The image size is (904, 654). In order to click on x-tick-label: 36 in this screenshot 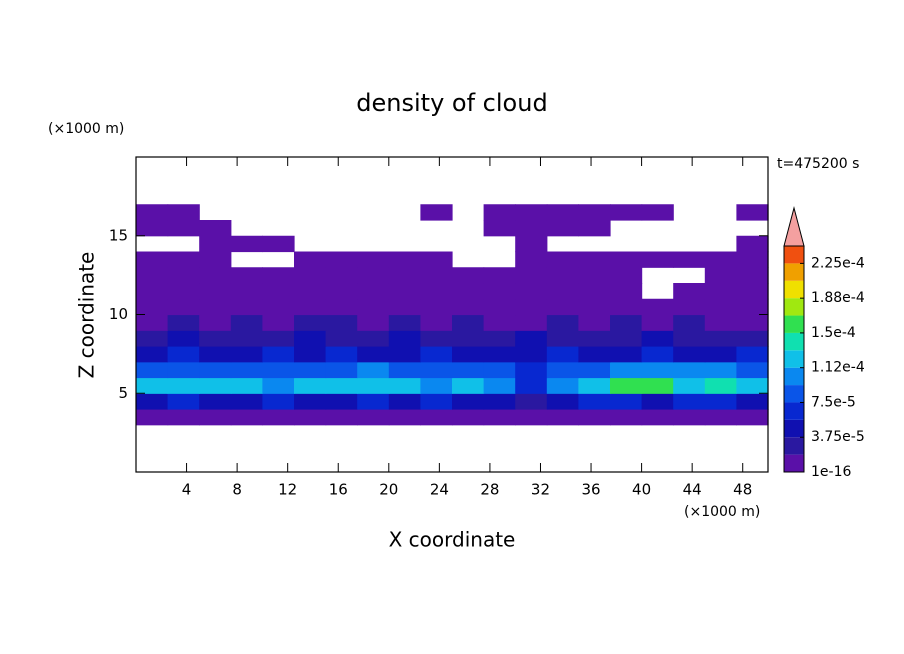, I will do `click(590, 490)`.